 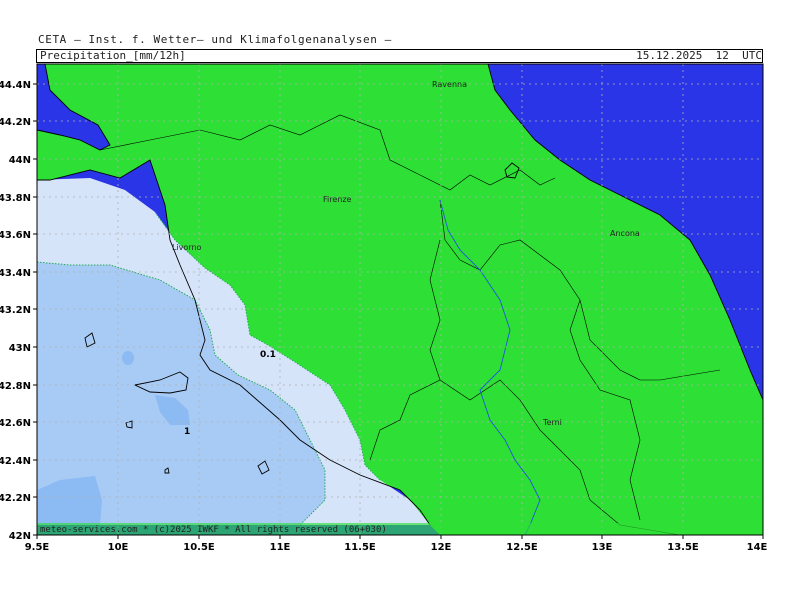 I want to click on lat-label: 42.6N, so click(x=15, y=423).